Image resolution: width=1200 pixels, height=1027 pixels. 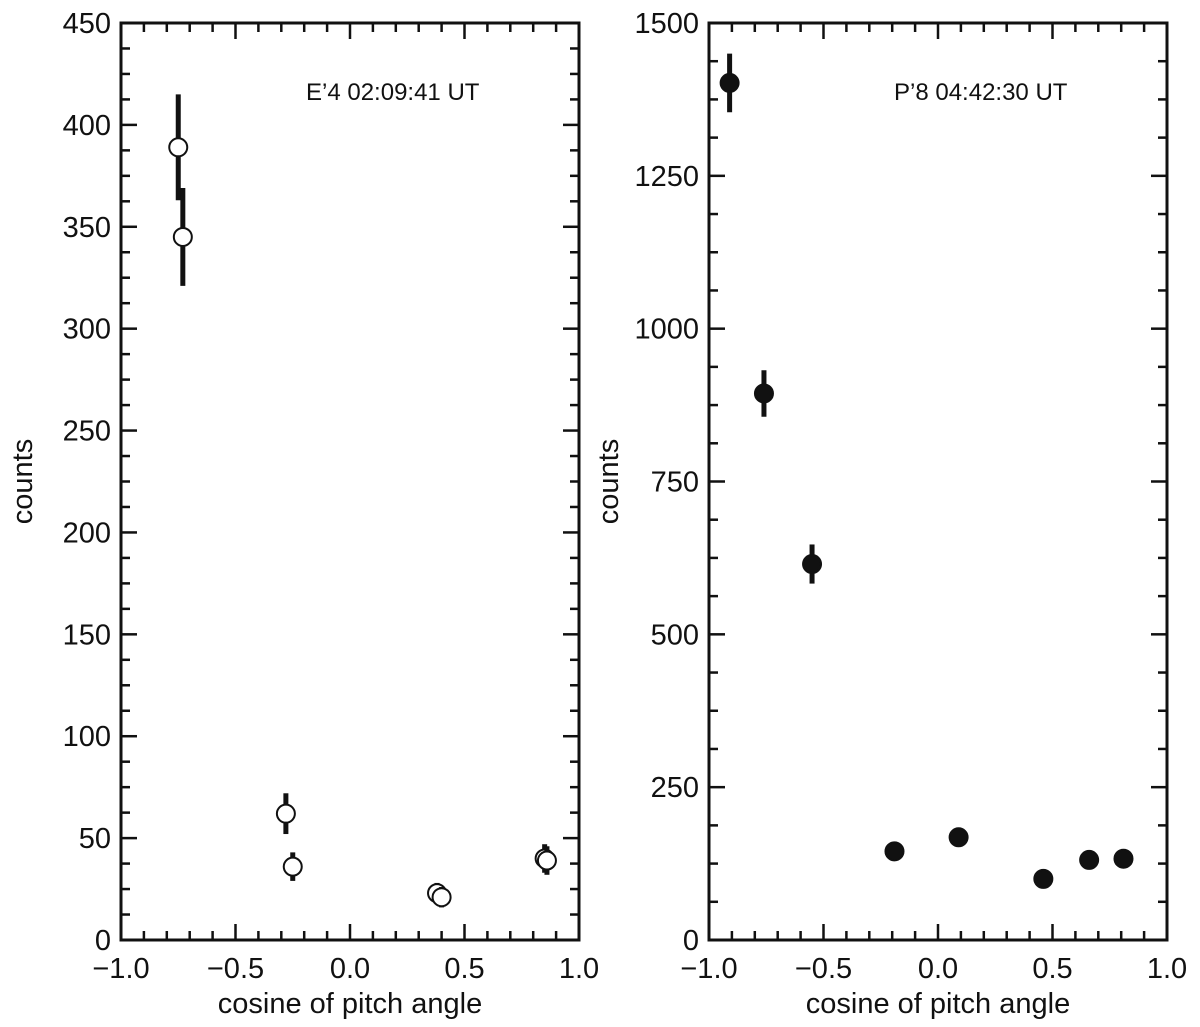 What do you see at coordinates (675, 483) in the screenshot?
I see `y-tick-label: 750` at bounding box center [675, 483].